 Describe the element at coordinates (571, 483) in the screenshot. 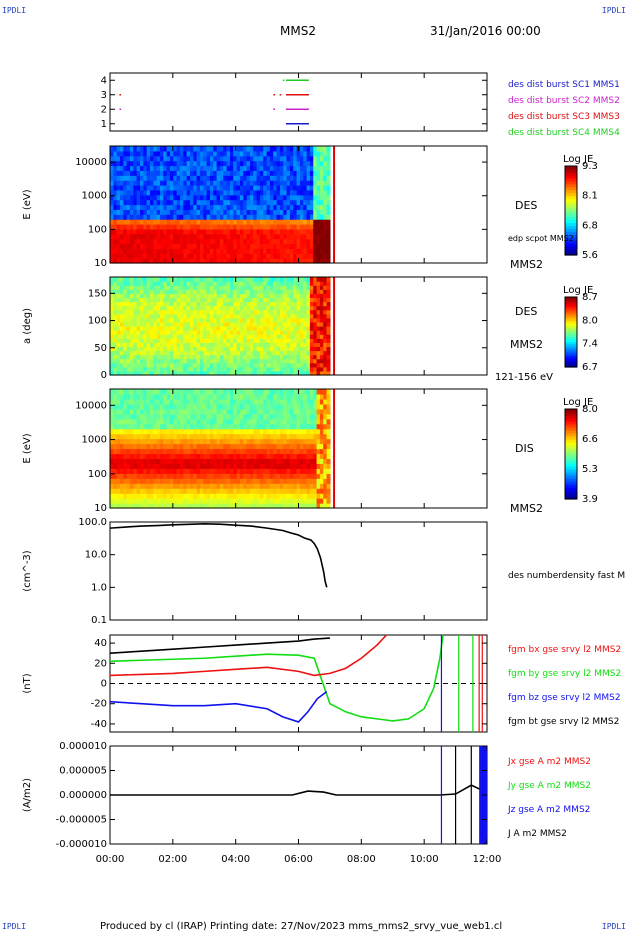

I see `colorbar-cell` at that location.